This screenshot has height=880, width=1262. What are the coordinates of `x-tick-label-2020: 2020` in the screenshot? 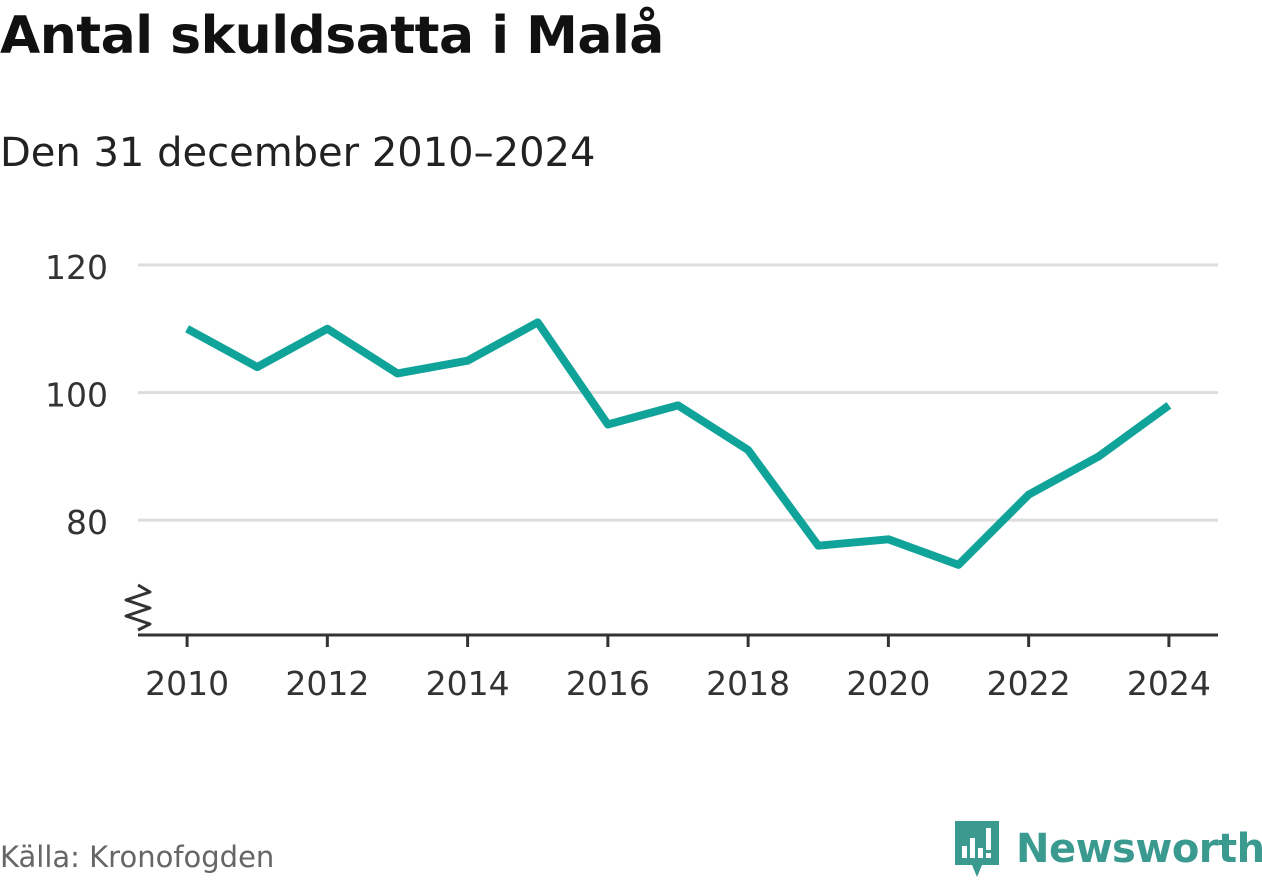 It's located at (888, 683).